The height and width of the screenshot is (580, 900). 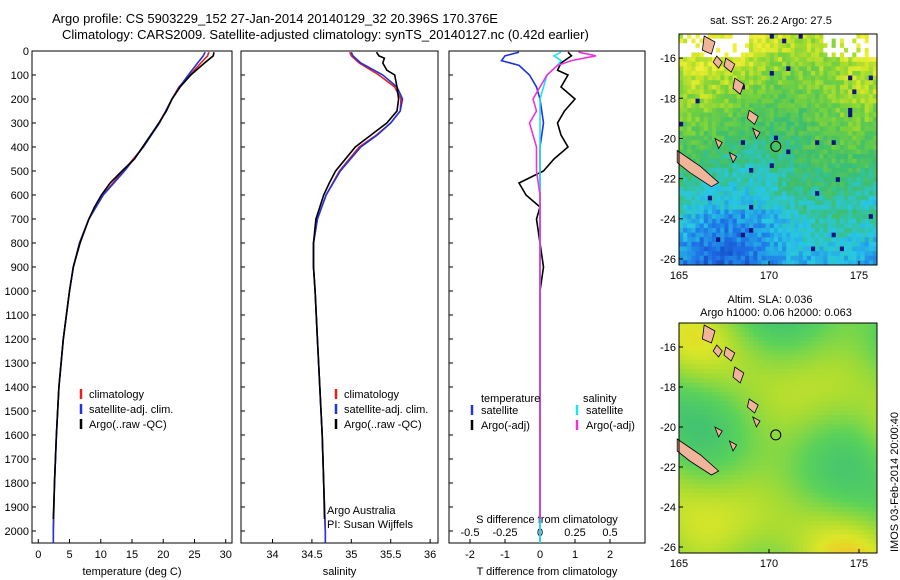 I want to click on x-tick-label: 34, so click(x=272, y=555).